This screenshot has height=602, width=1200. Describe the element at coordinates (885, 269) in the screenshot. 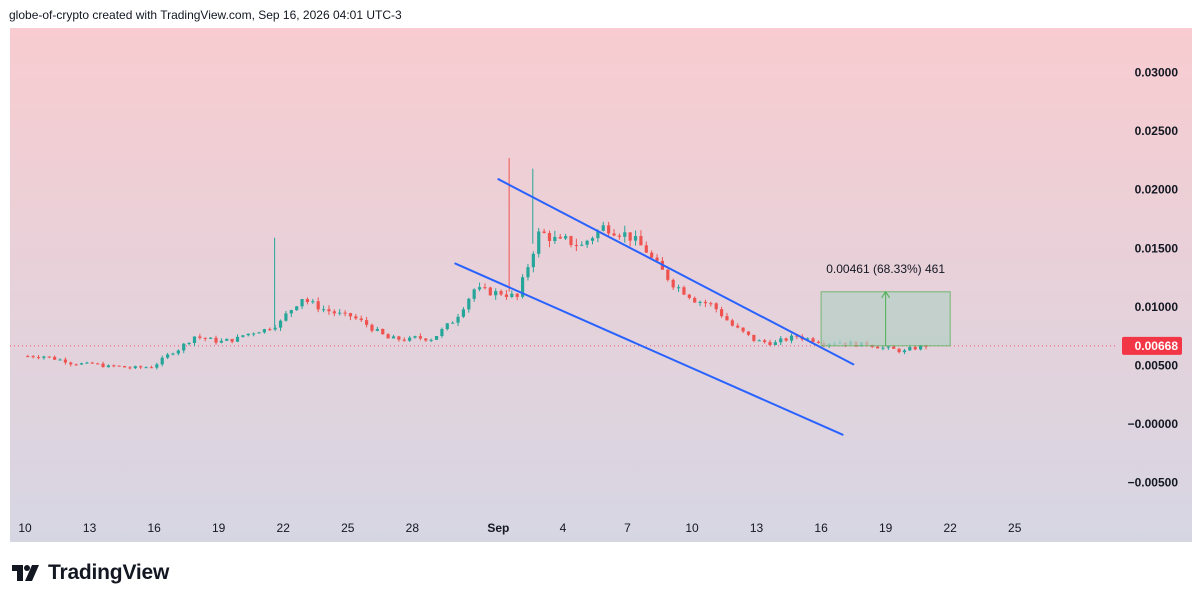

I see `measure-label: 0.00461 (68.33%) 461` at that location.